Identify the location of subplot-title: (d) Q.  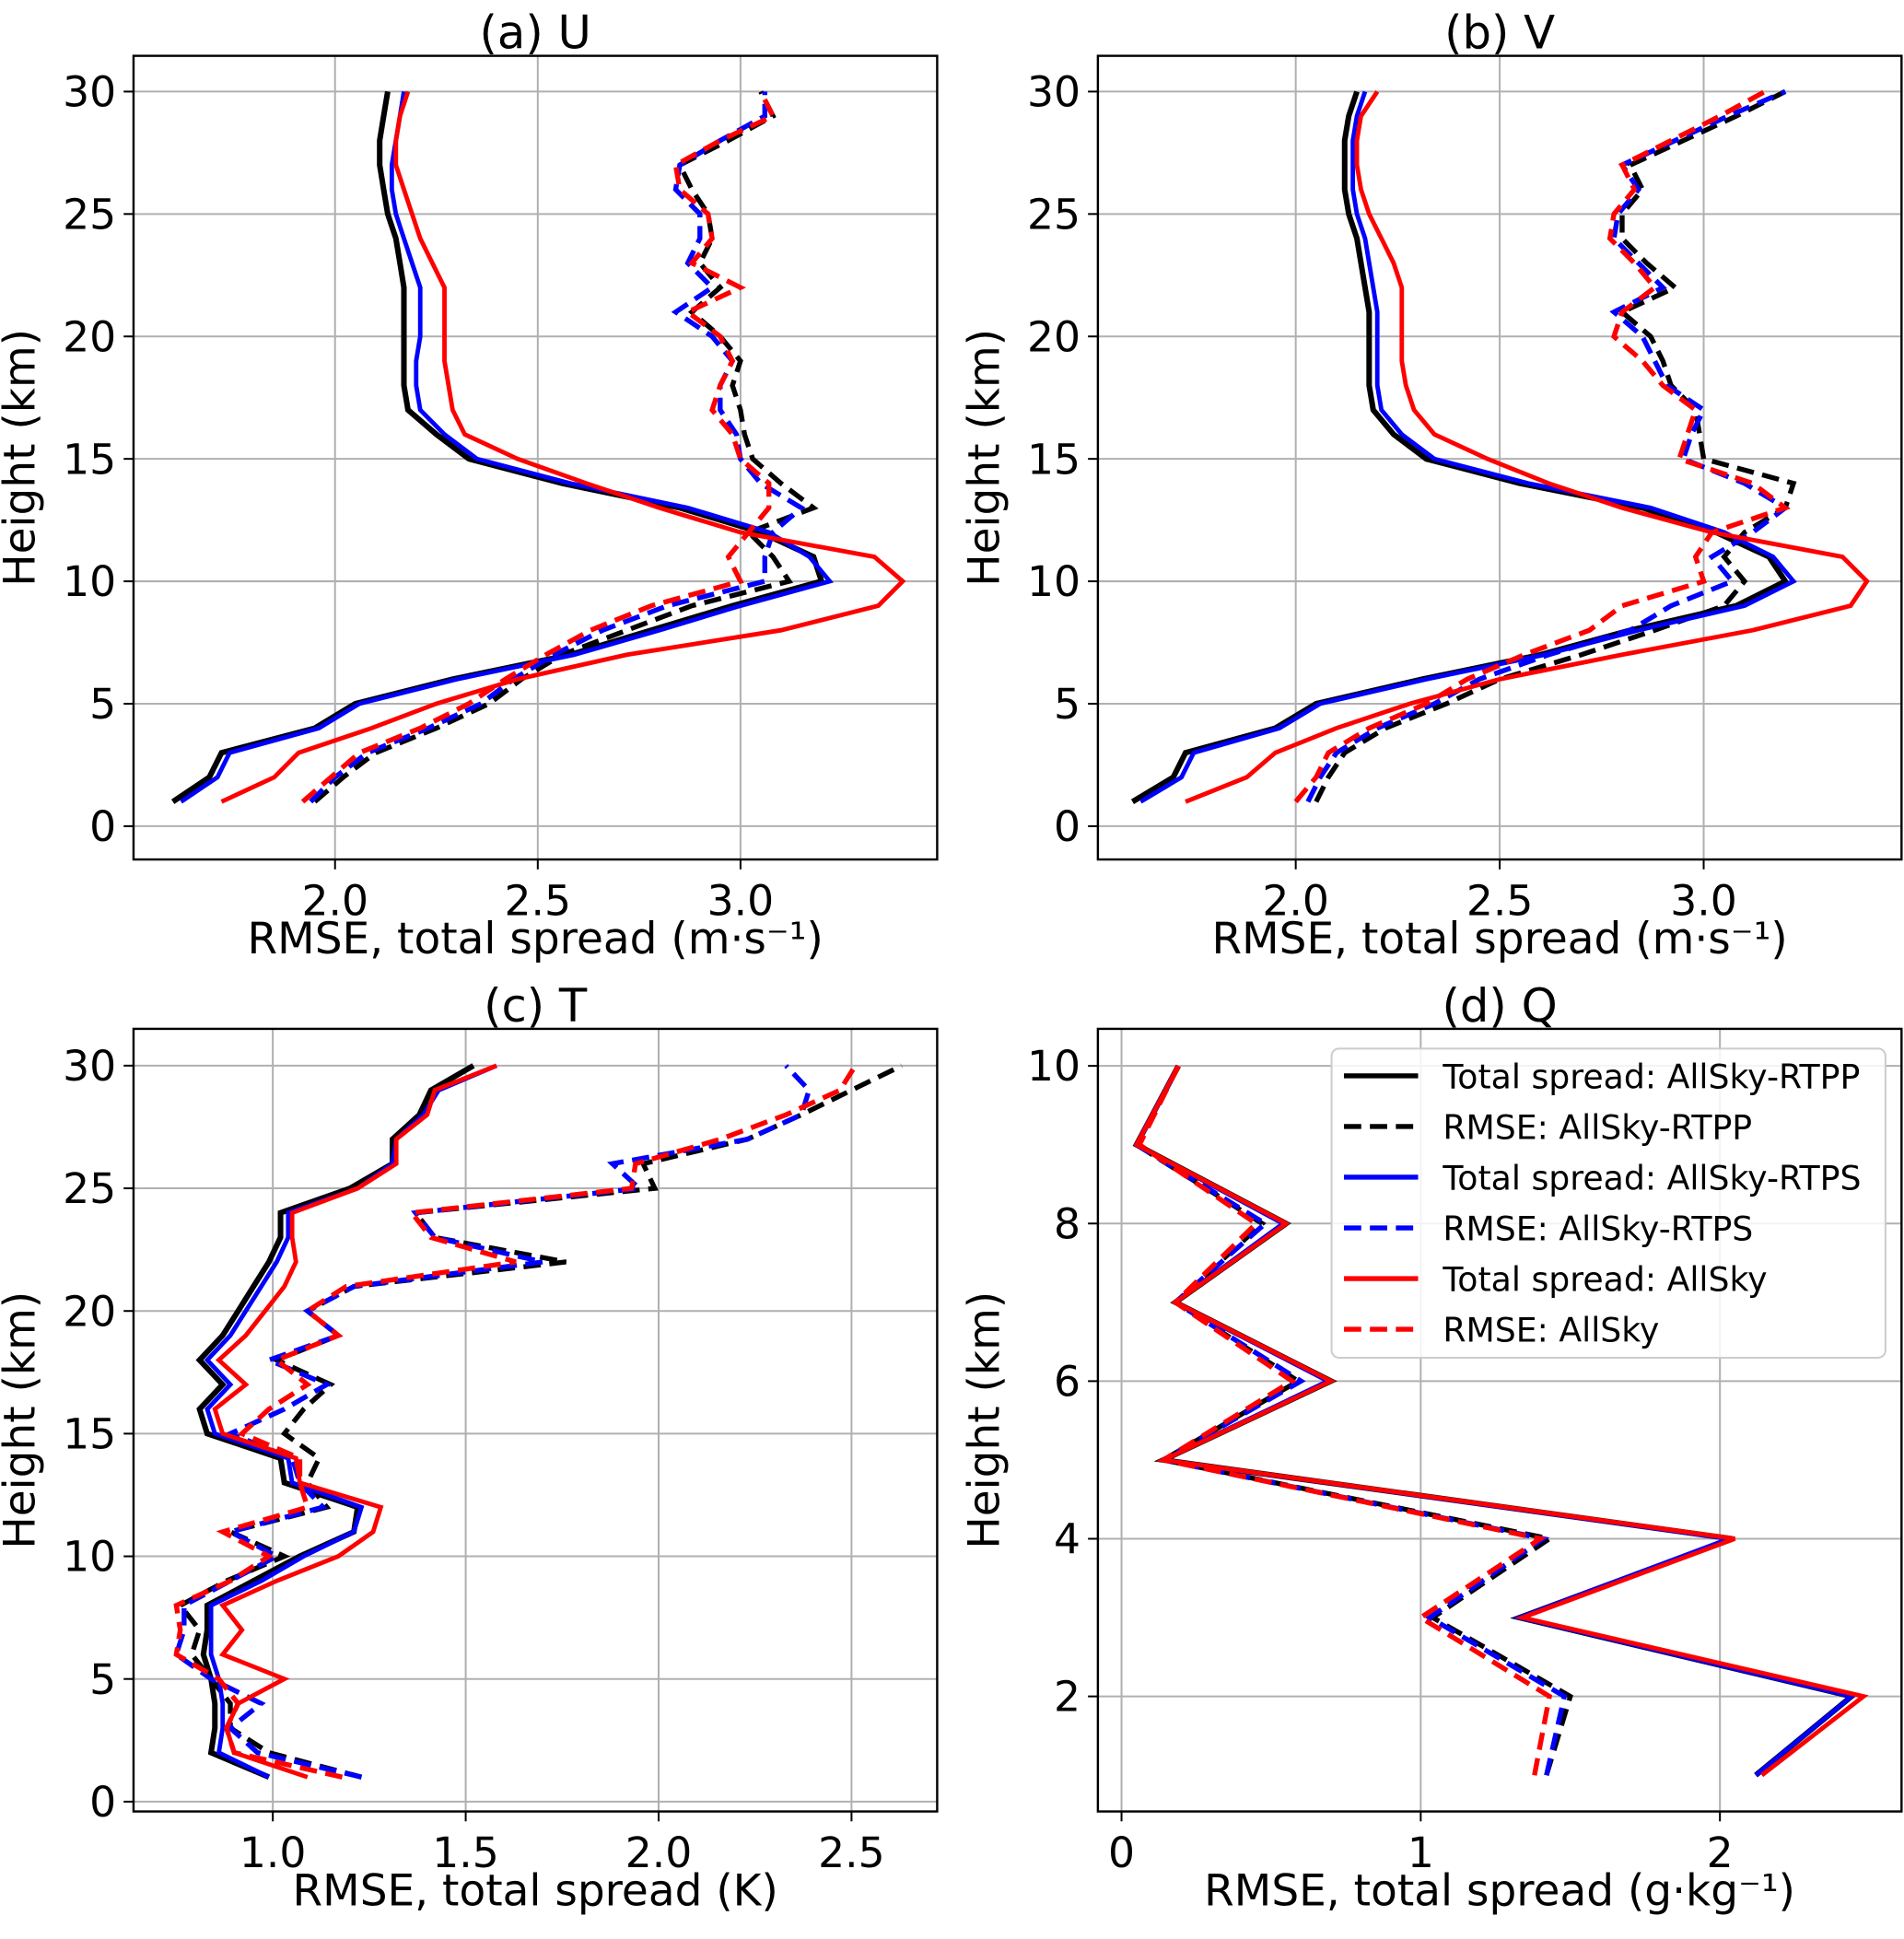
(1500, 1006).